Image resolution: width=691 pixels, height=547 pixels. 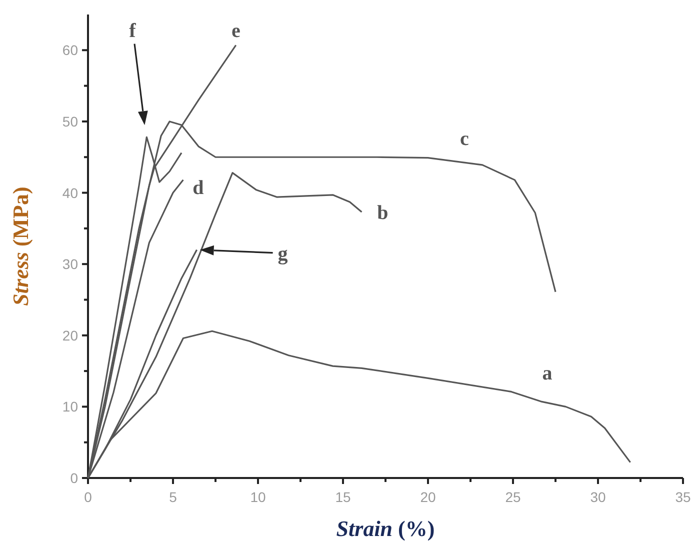 What do you see at coordinates (513, 497) in the screenshot?
I see `x-tick-label: 25` at bounding box center [513, 497].